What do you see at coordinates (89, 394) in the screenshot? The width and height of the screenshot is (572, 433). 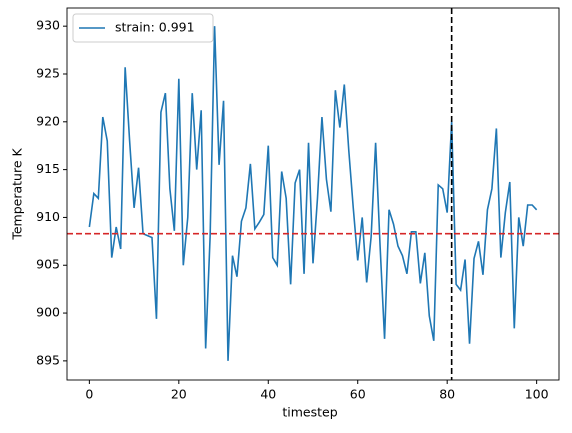 I see `x-tick-label: 0` at bounding box center [89, 394].